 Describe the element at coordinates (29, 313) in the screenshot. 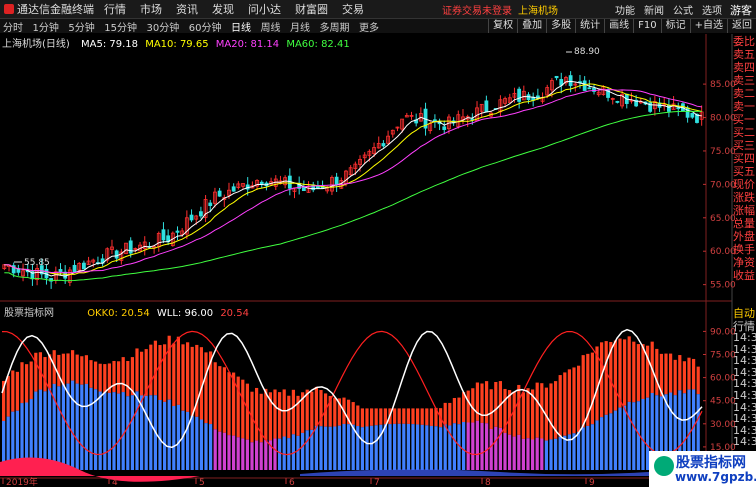

I see `indicator-name: 股票指标网` at that location.